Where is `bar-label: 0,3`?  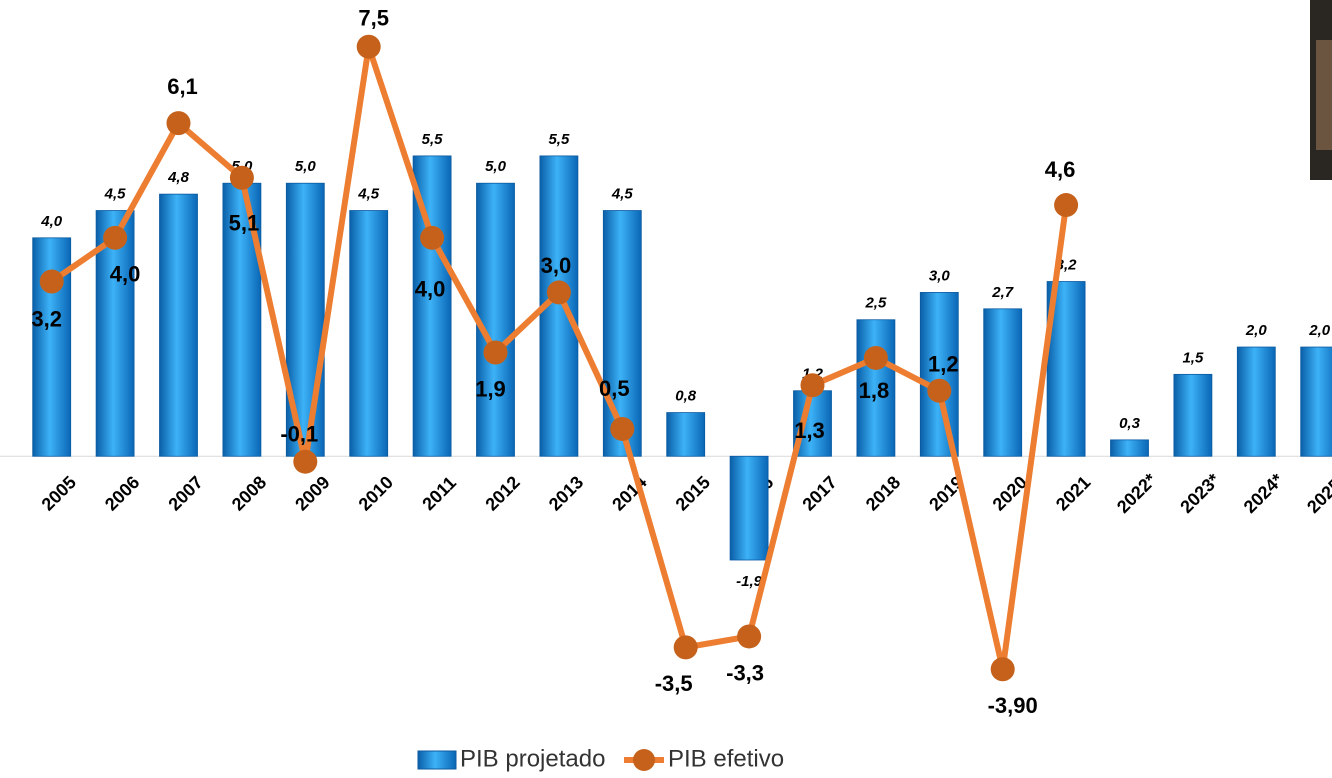 bar-label: 0,3 is located at coordinates (1130, 423).